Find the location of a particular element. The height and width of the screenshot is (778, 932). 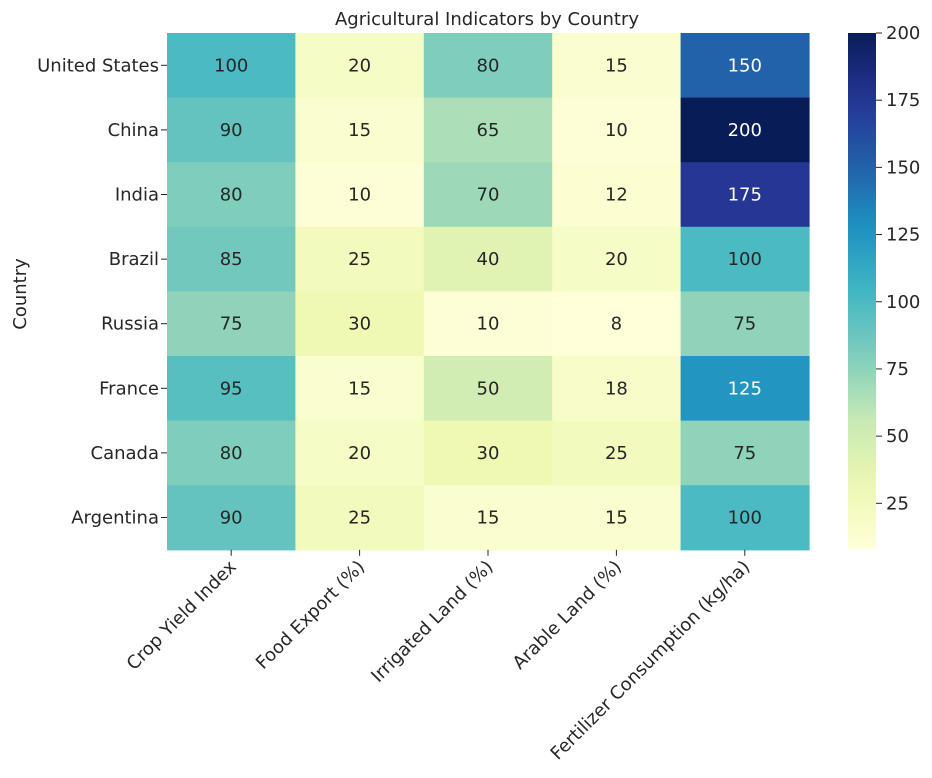

colorbar-tick-label: 125 is located at coordinates (903, 235).